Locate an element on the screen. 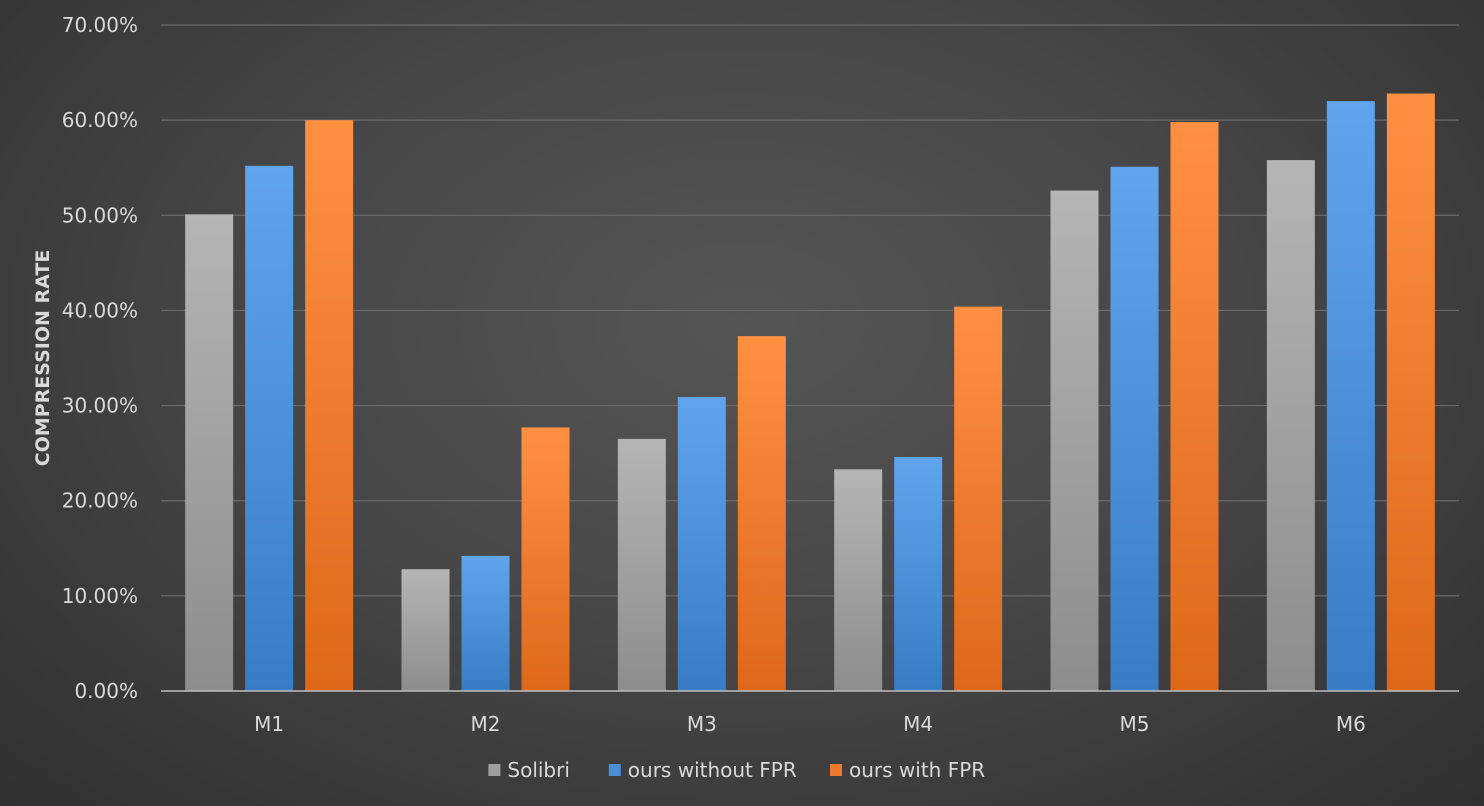 The width and height of the screenshot is (1484, 806). y-tick-label: 10.00% is located at coordinates (100, 596).